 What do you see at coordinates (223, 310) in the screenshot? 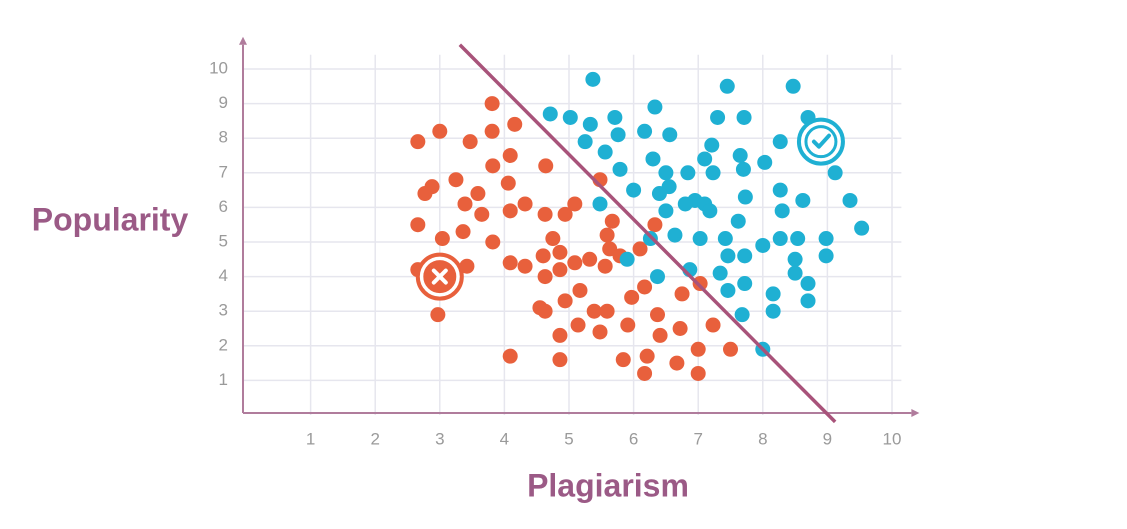
I see `y-tick-label: 3` at bounding box center [223, 310].